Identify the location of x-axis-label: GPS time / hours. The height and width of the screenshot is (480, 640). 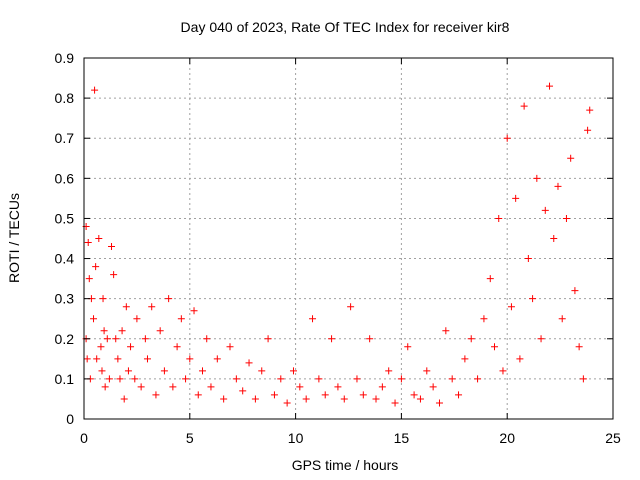
(345, 465).